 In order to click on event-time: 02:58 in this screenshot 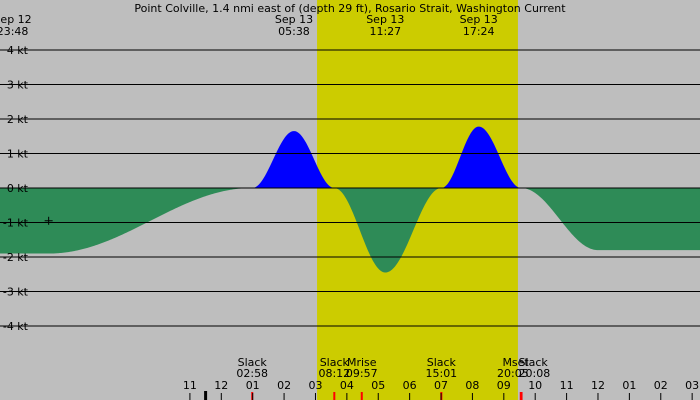, I will do `click(252, 373)`.